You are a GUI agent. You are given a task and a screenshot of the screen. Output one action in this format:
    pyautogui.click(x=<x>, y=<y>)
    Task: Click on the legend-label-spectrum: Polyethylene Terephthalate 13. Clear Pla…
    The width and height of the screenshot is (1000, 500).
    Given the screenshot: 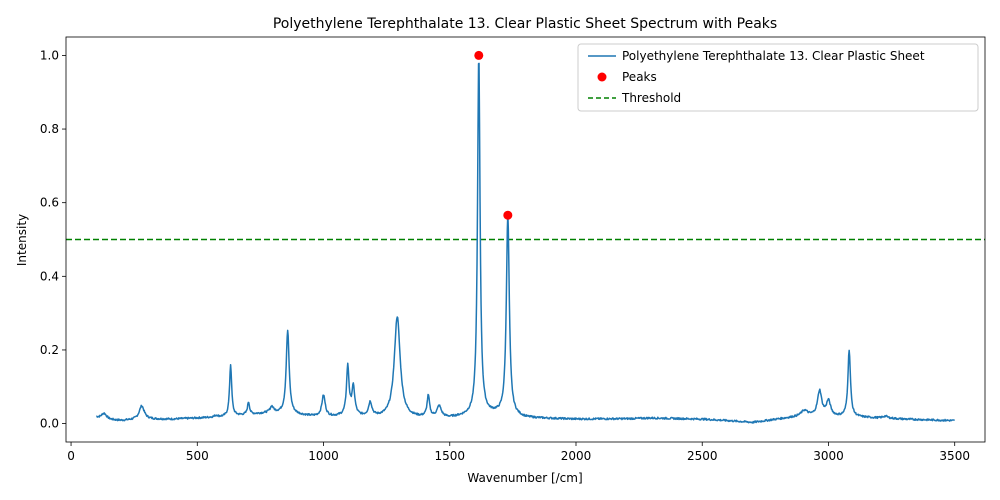 What is the action you would take?
    pyautogui.click(x=773, y=56)
    